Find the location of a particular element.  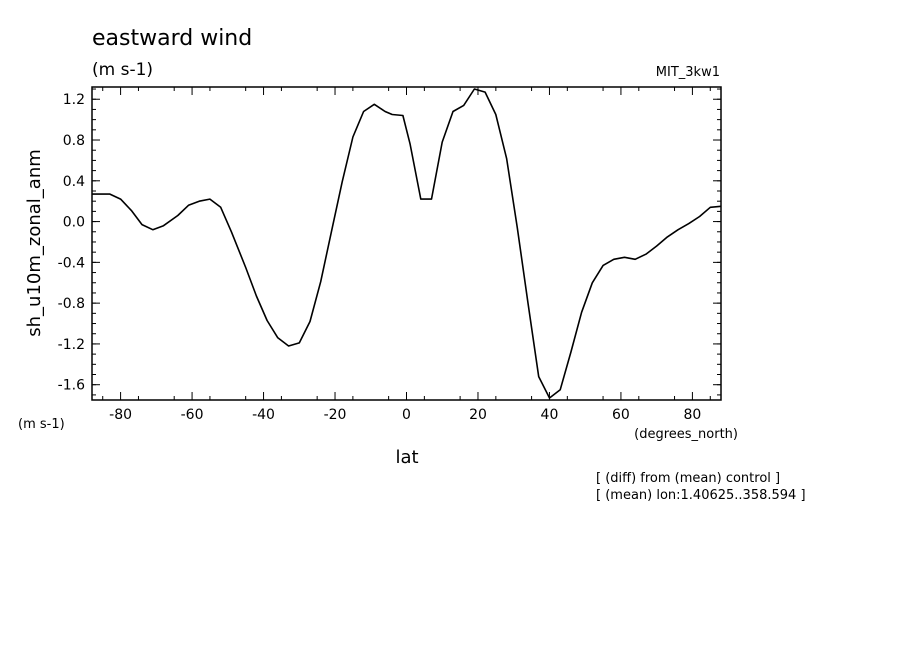

y-tick-label: 1.2 is located at coordinates (74, 100).